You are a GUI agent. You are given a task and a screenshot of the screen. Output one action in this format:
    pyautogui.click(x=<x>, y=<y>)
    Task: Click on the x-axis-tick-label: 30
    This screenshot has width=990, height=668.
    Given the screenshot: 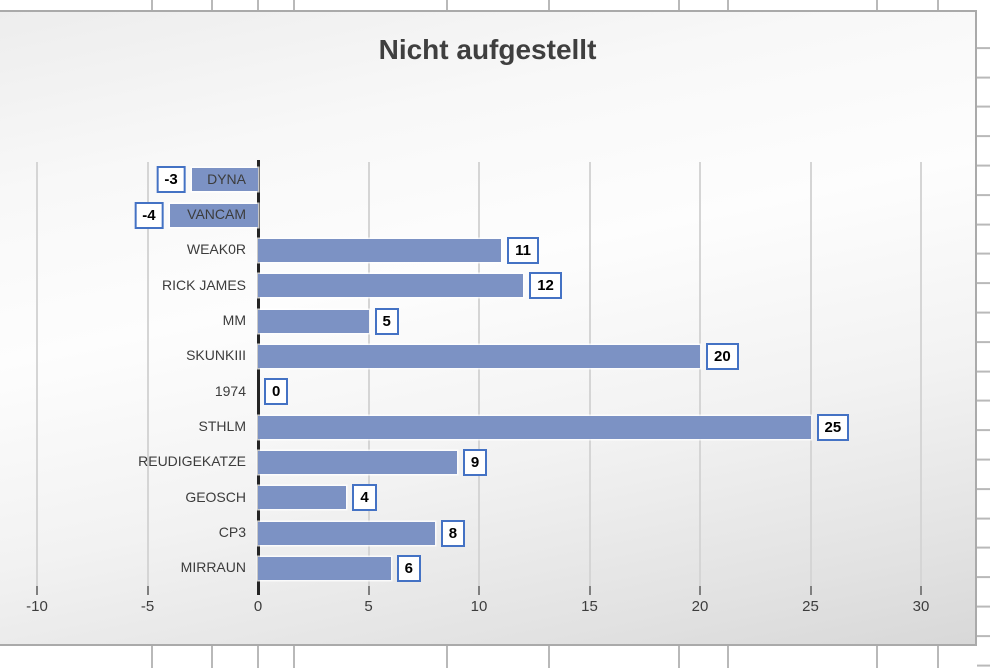 What is the action you would take?
    pyautogui.click(x=921, y=606)
    